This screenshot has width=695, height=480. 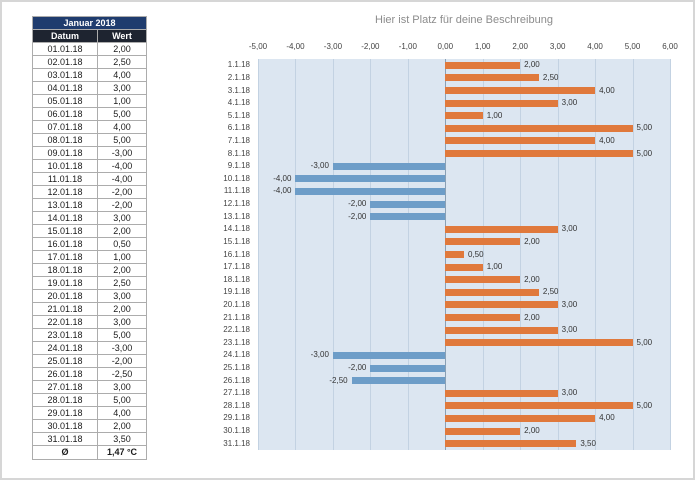 I want to click on date-cell: 31.01.18, so click(x=65, y=439).